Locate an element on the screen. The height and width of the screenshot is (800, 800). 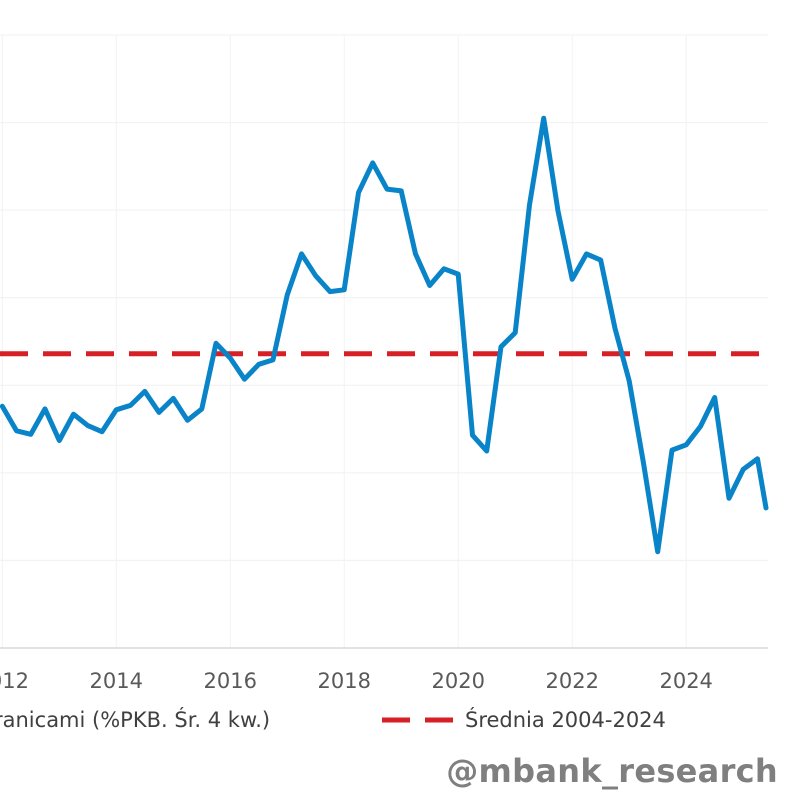
x-tick-label-2012: 2012 is located at coordinates (14, 681).